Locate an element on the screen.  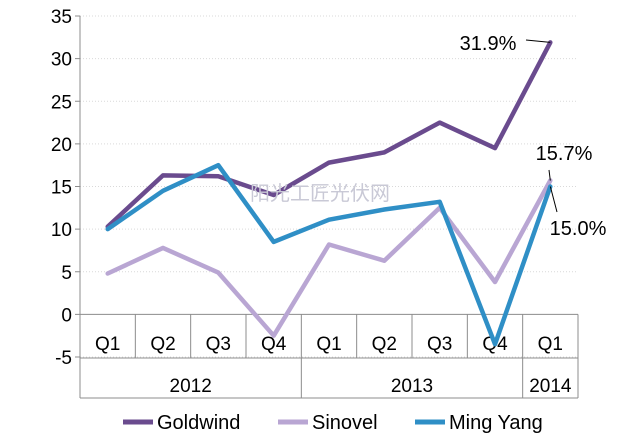
legend-label: Goldwind is located at coordinates (198, 423).